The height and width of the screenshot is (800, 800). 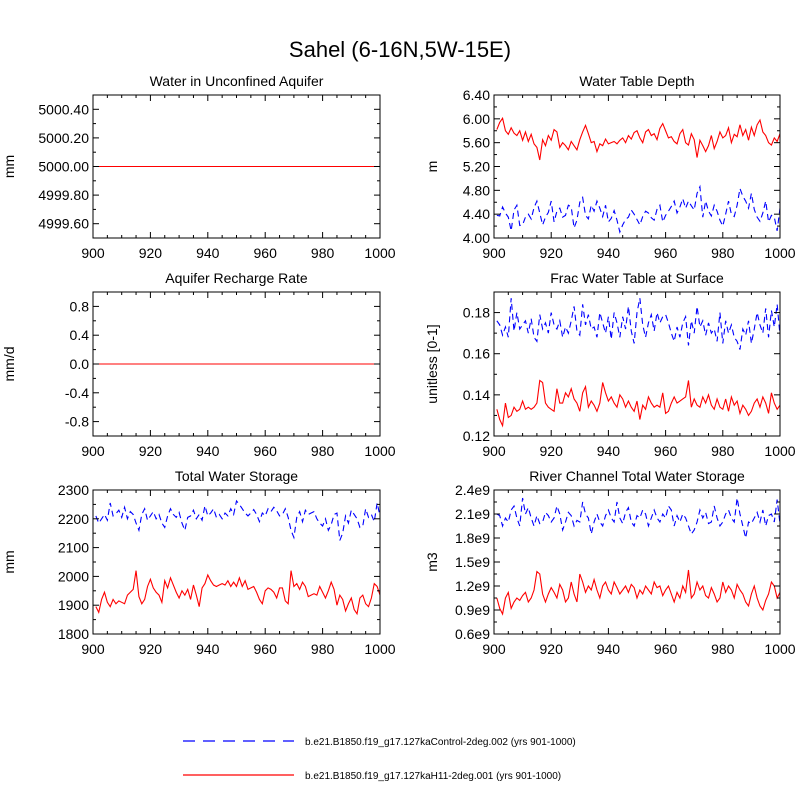 What do you see at coordinates (9, 561) in the screenshot?
I see `panel-5-ylabel: mm` at bounding box center [9, 561].